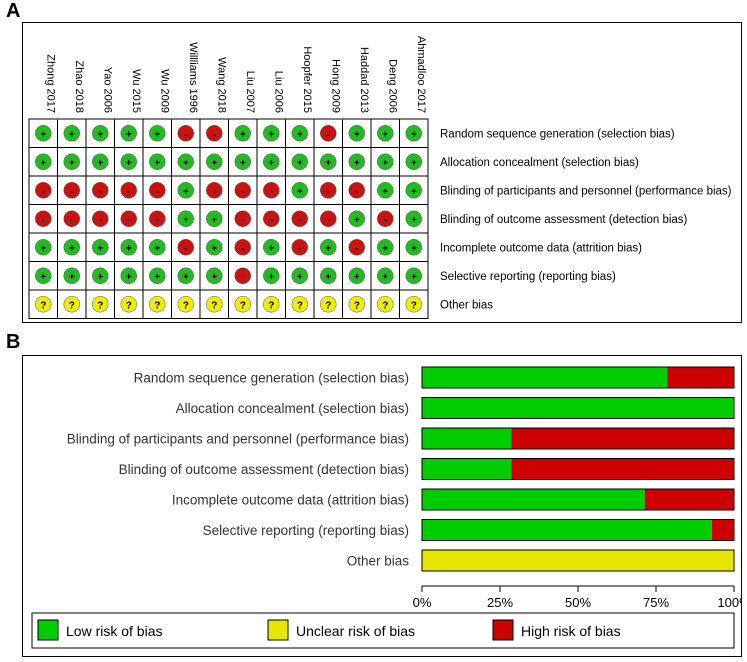 This screenshot has width=747, height=662. I want to click on legend-box, so click(383, 630).